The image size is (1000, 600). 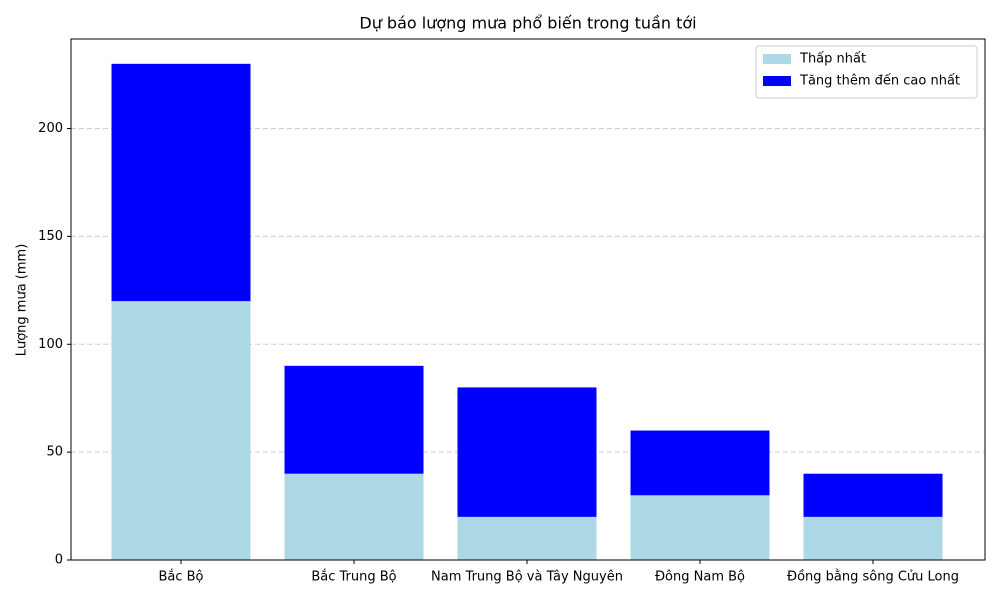 What do you see at coordinates (700, 577) in the screenshot?
I see `x-tick-label: Đông Nam Bộ` at bounding box center [700, 577].